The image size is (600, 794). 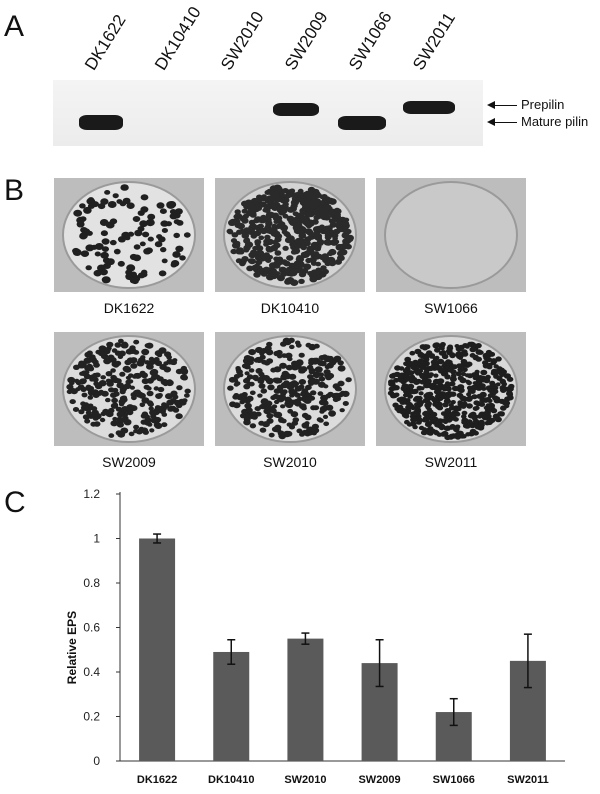 I want to click on category-label: SW2011, so click(x=528, y=780).